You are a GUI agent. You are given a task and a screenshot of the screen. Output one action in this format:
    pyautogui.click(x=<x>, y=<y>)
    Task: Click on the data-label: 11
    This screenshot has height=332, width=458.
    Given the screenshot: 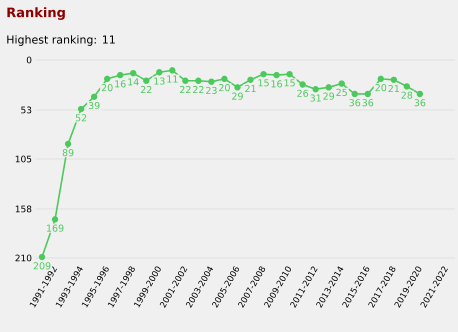 What is the action you would take?
    pyautogui.click(x=172, y=79)
    